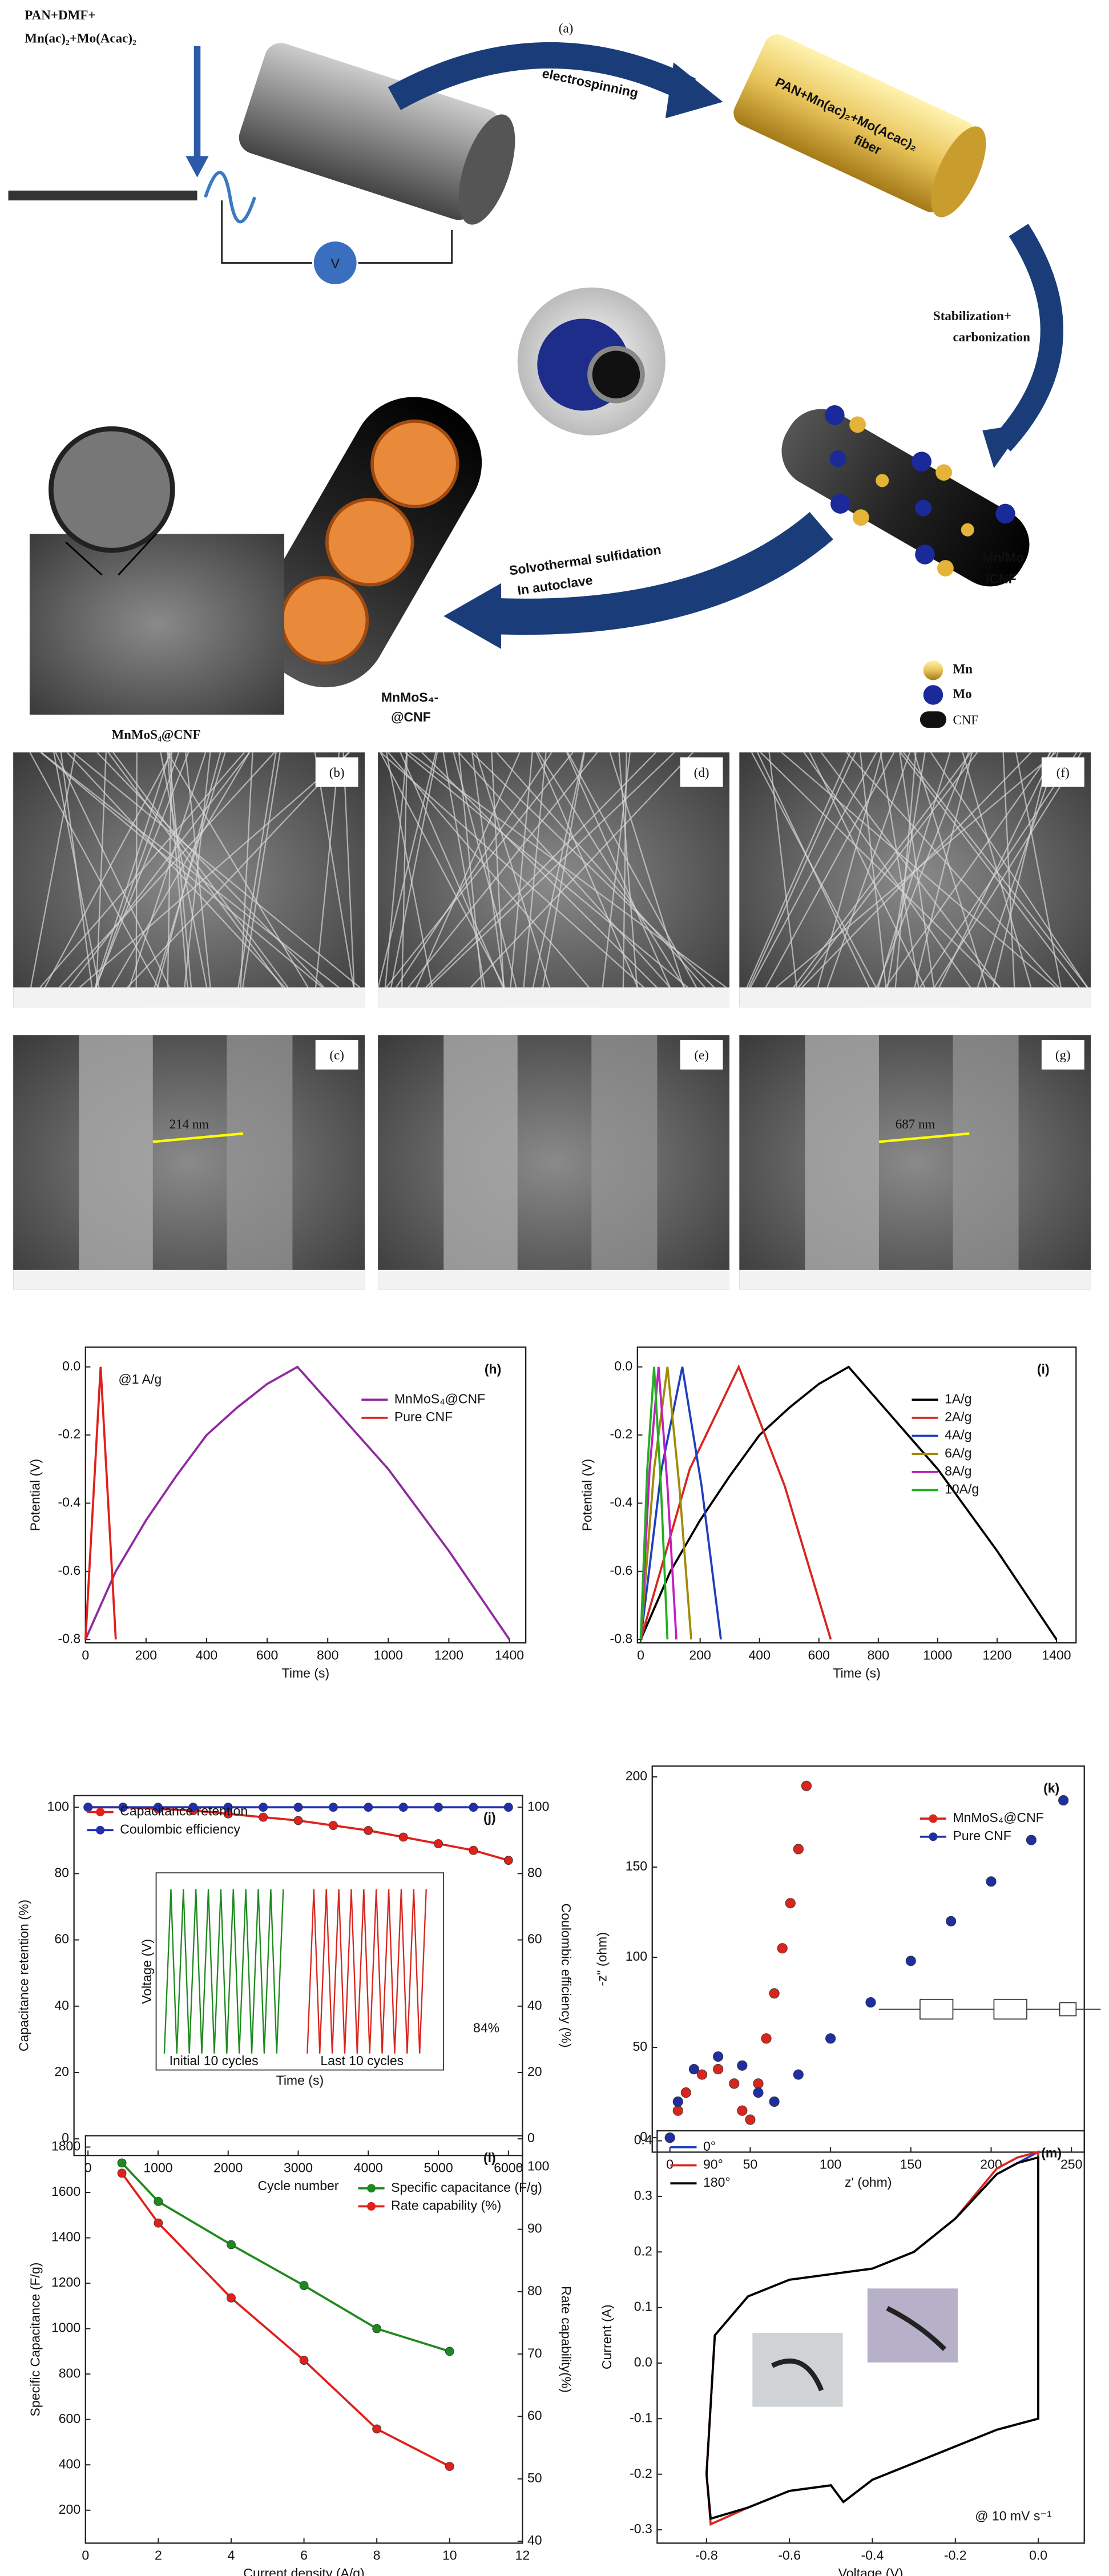 The width and height of the screenshot is (1109, 2576). Describe the element at coordinates (267, 1655) in the screenshot. I see `x-tick-label: 600` at that location.